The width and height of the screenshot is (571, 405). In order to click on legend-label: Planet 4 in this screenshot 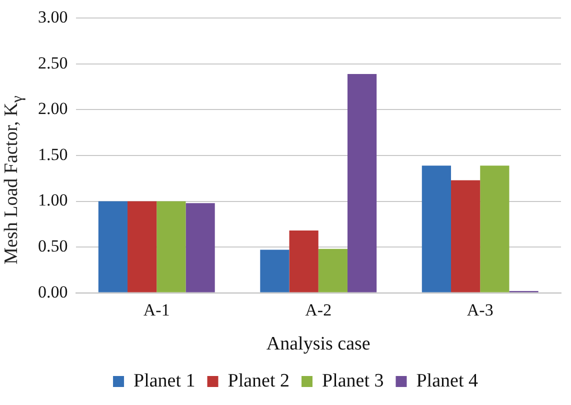, I will do `click(447, 381)`.